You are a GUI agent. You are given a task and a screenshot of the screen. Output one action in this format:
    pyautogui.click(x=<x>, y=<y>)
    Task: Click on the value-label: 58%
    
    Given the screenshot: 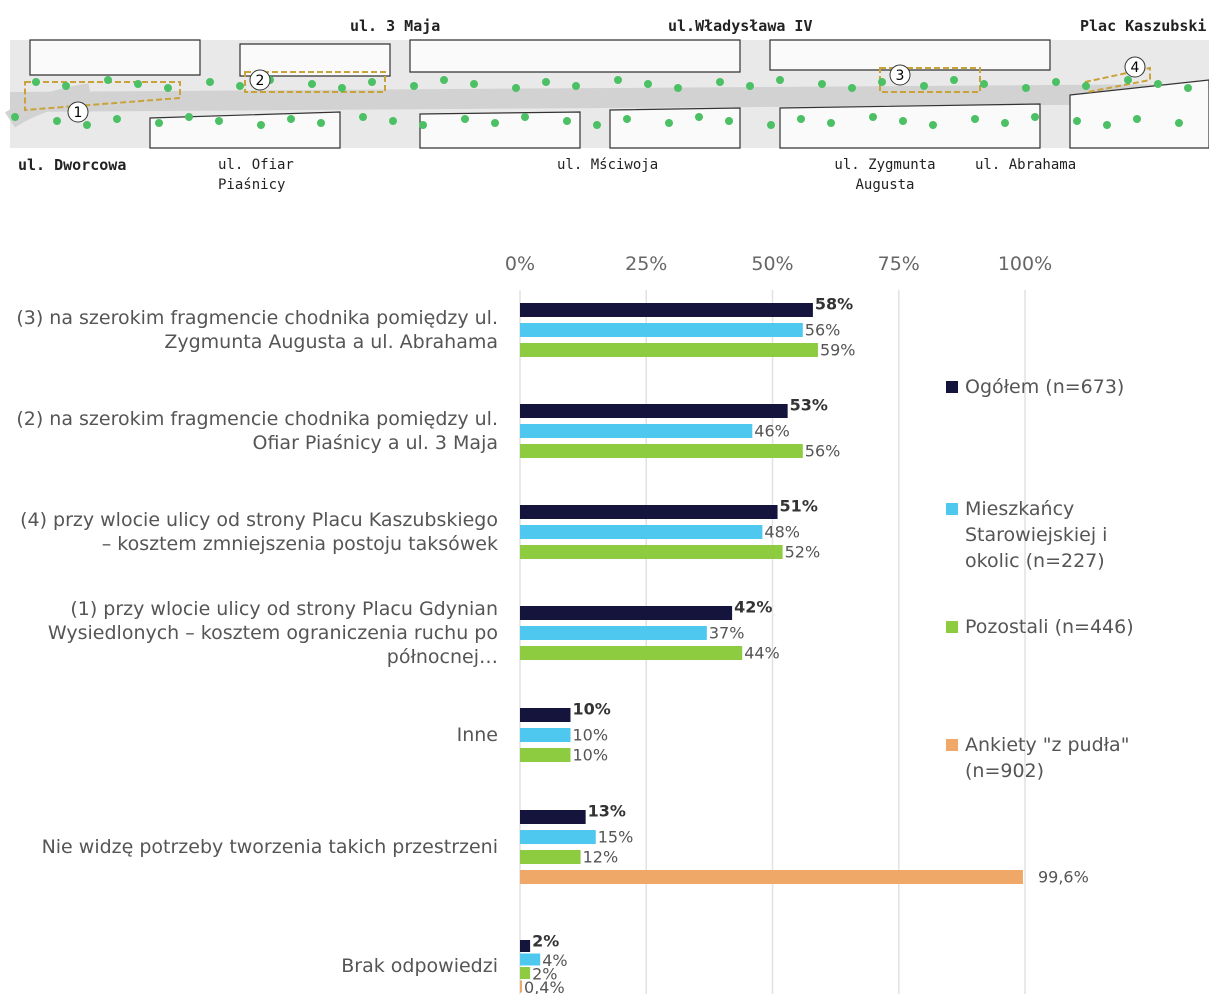 What is the action you would take?
    pyautogui.click(x=834, y=304)
    